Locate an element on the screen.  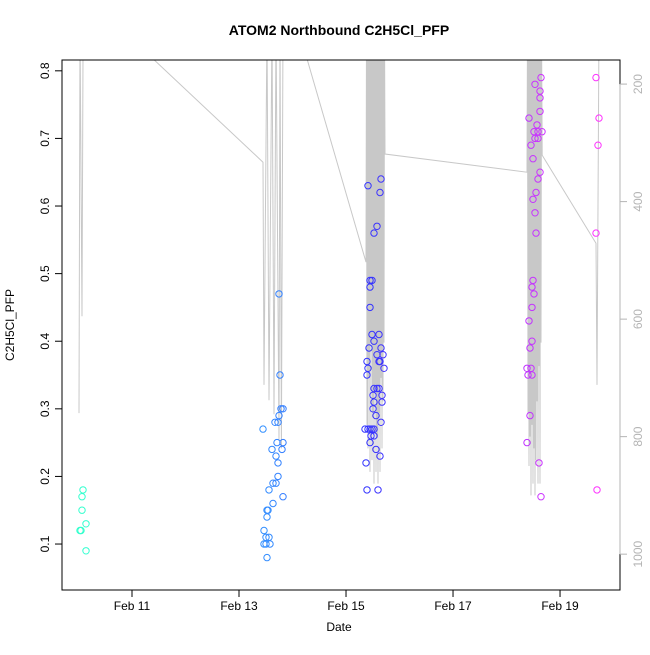
y-tick-label: 0.4 is located at coordinates (45, 341).